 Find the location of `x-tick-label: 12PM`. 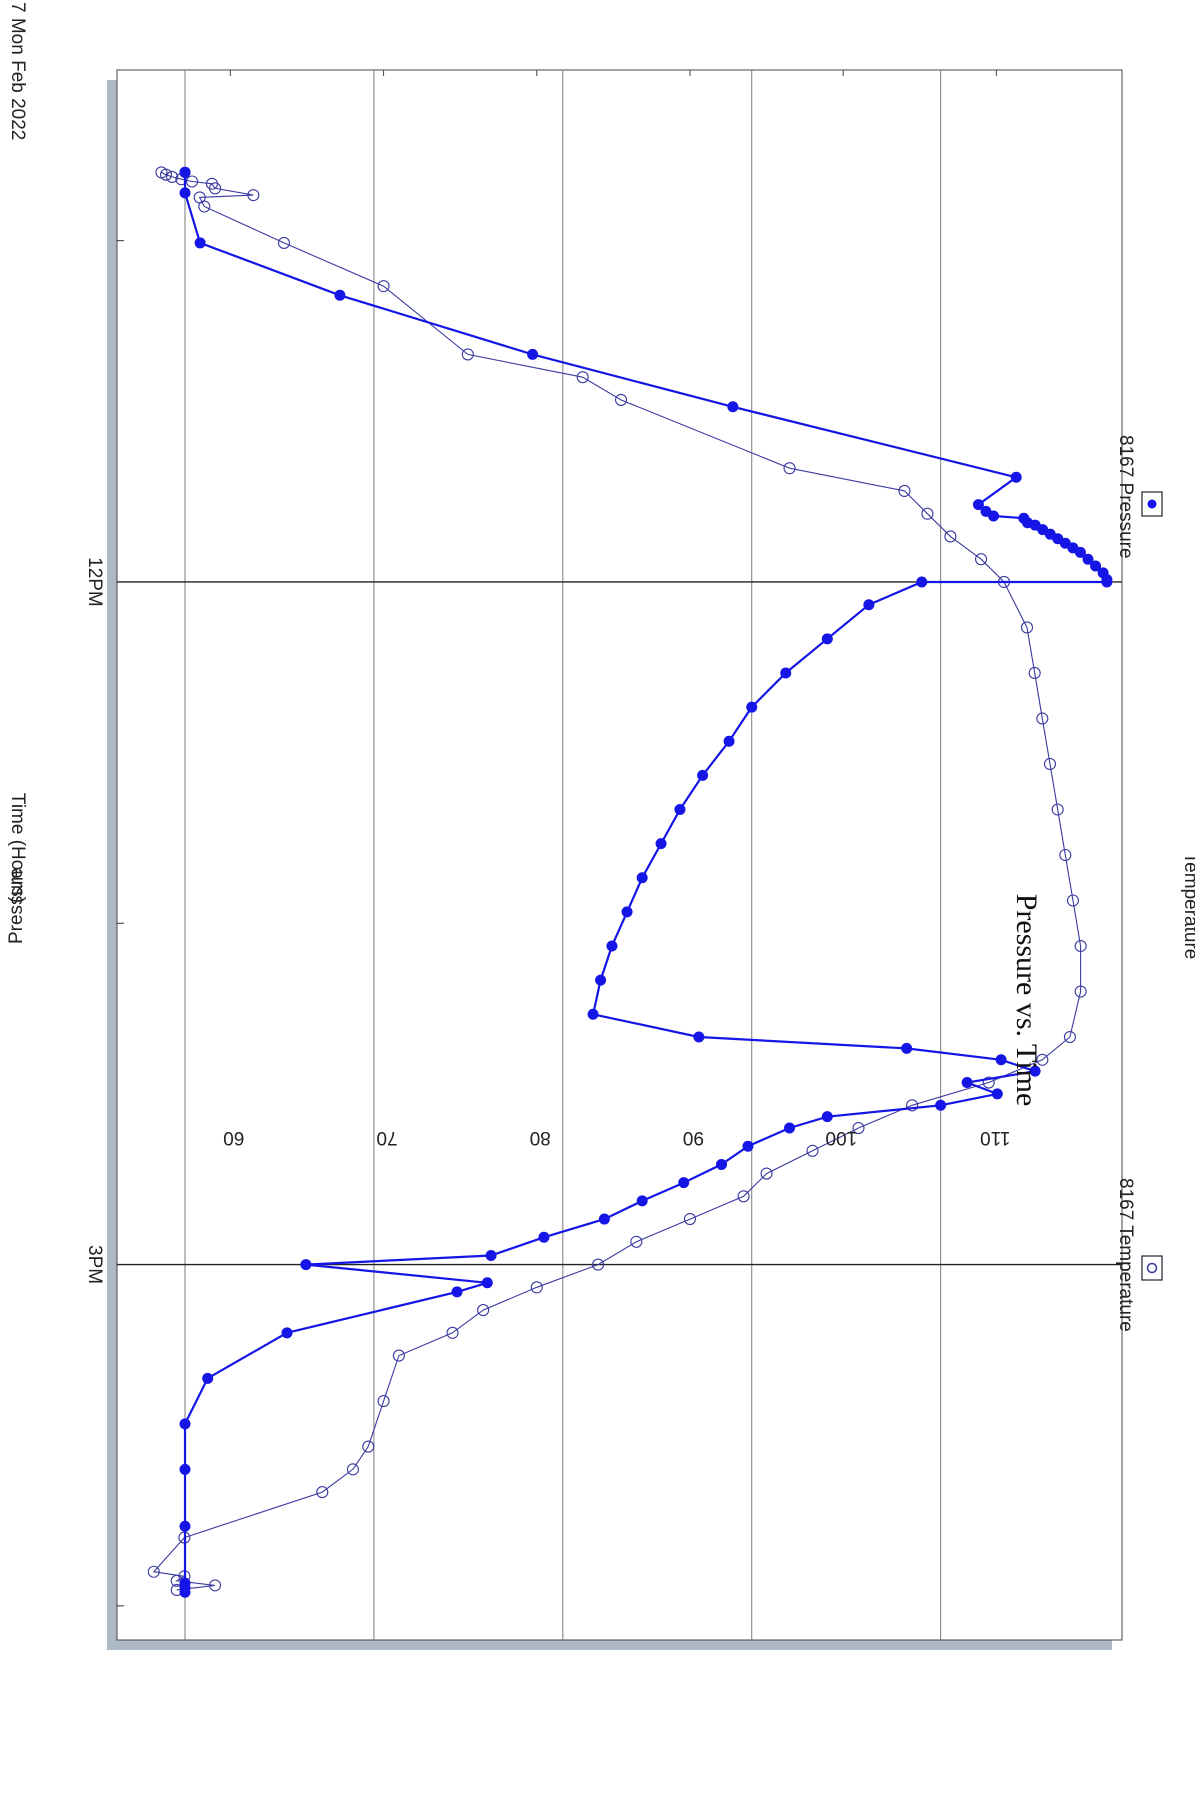

x-tick-label: 12PM is located at coordinates (94, 582).